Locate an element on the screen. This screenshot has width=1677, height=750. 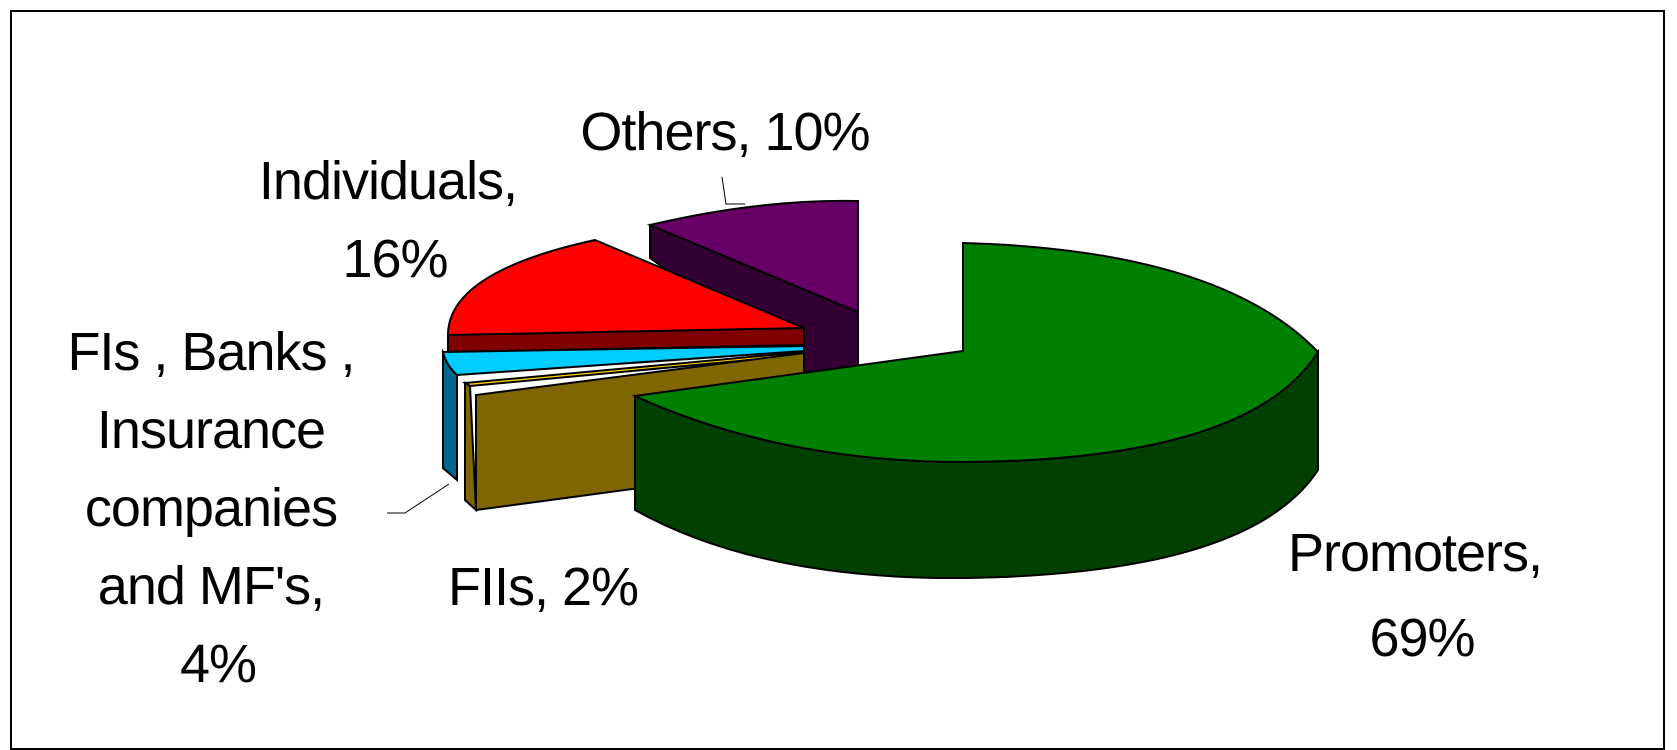
label-fiis: FIIs, 2% is located at coordinates (543, 587).